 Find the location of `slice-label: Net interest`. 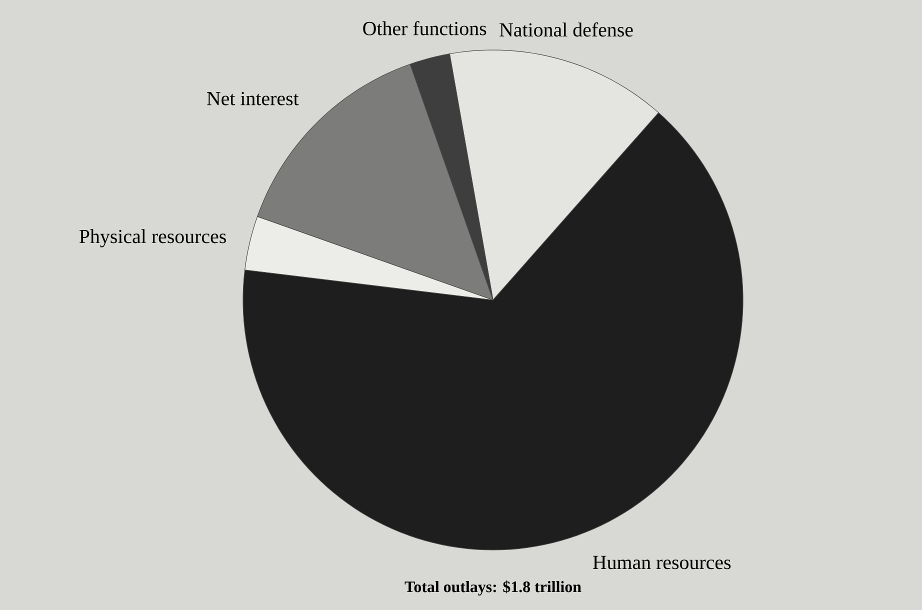

slice-label: Net interest is located at coordinates (253, 99).